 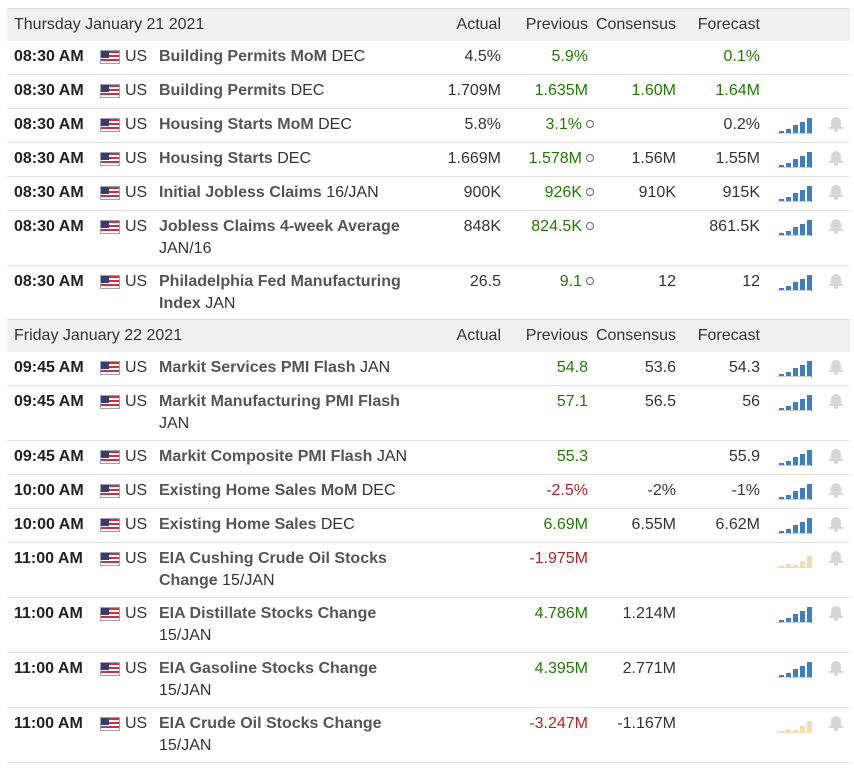 I want to click on event-country: US, so click(x=136, y=723).